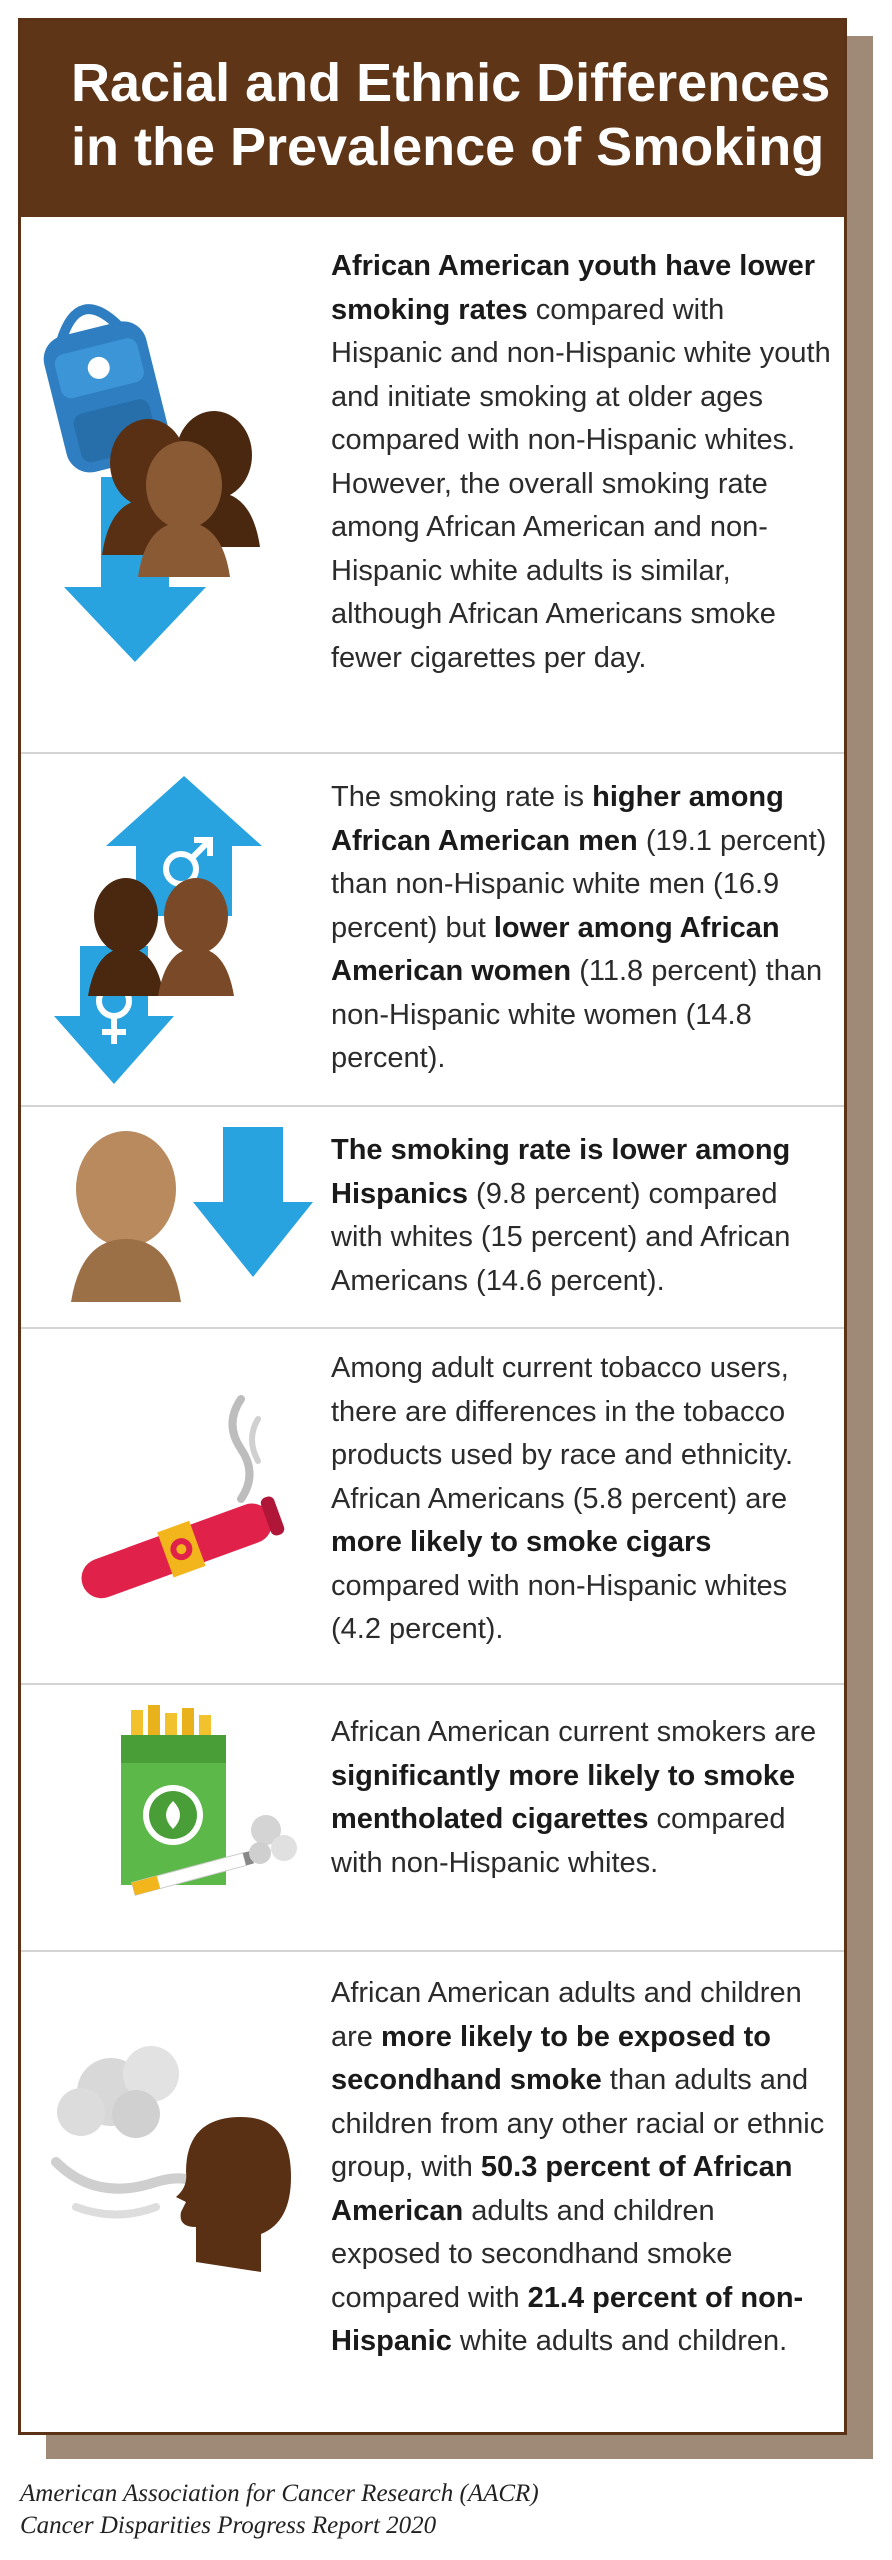 This screenshot has height=2560, width=892. I want to click on section-2-text-1: The smoking rate is, so click(462, 797).